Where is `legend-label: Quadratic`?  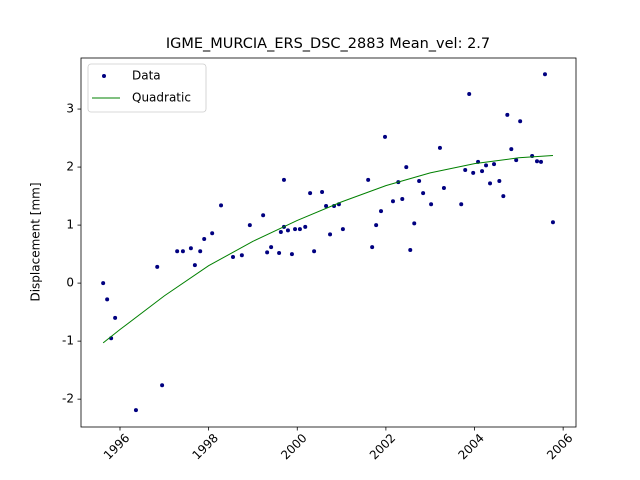
legend-label: Quadratic is located at coordinates (161, 98).